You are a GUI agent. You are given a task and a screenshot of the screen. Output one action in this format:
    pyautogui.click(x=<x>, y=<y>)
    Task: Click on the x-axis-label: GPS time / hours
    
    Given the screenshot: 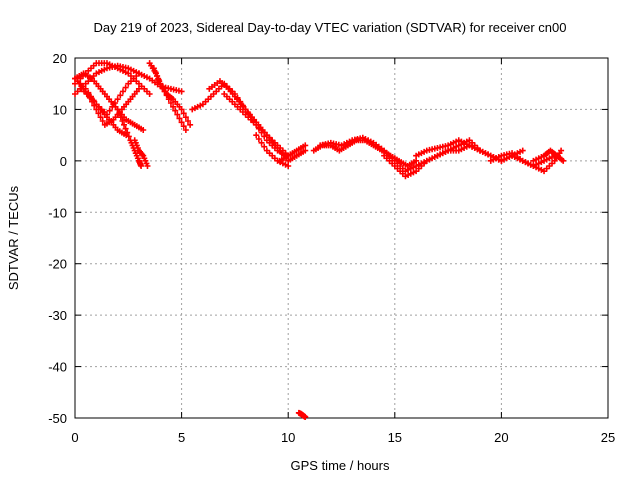 What is the action you would take?
    pyautogui.click(x=340, y=465)
    